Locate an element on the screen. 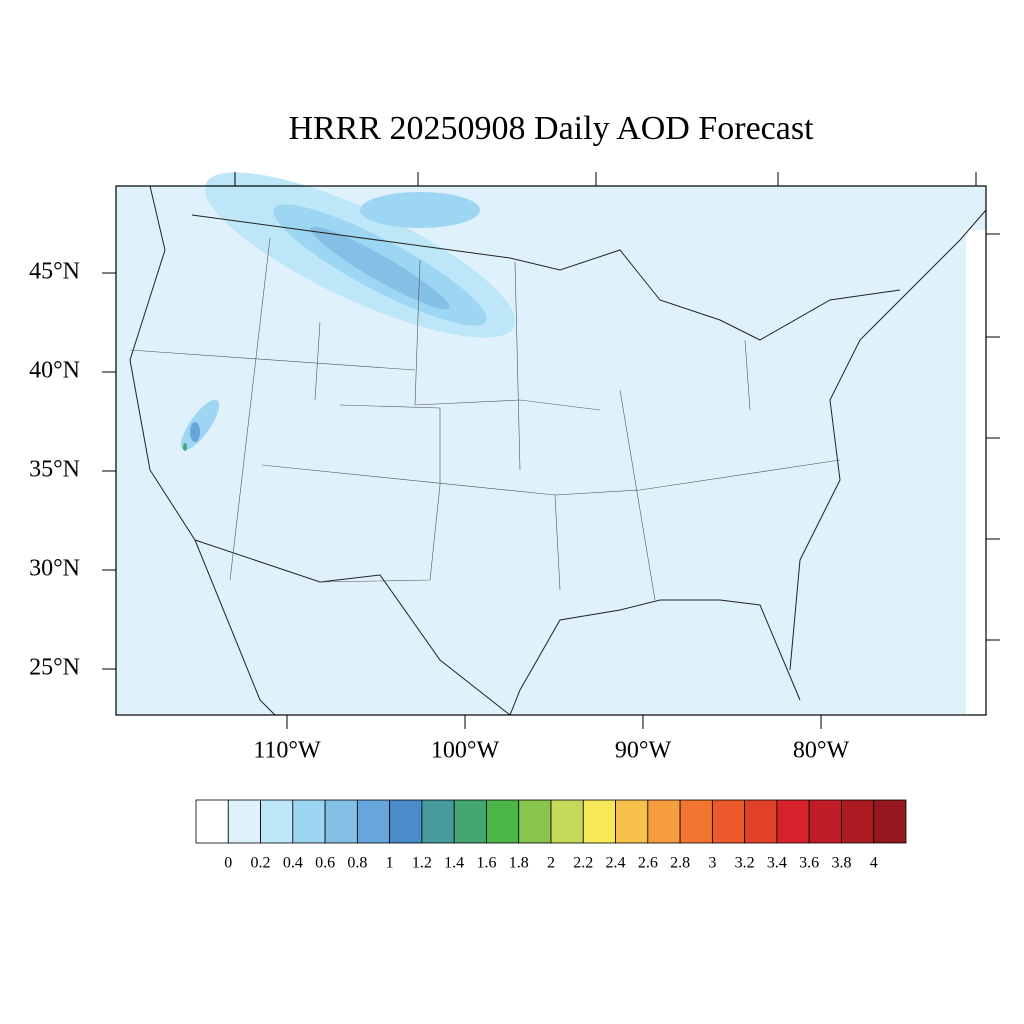 The height and width of the screenshot is (1024, 1024). lon-label: 90°W is located at coordinates (643, 751).